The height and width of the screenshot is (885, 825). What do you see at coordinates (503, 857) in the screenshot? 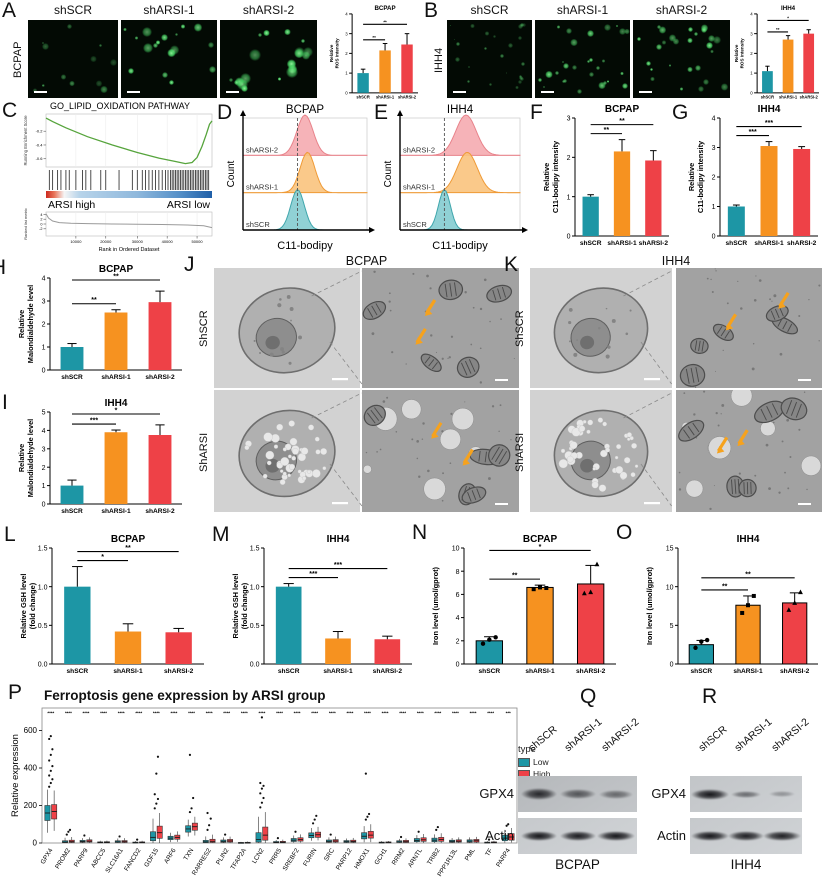
I see `svg-text: PARP4` at bounding box center [503, 857].